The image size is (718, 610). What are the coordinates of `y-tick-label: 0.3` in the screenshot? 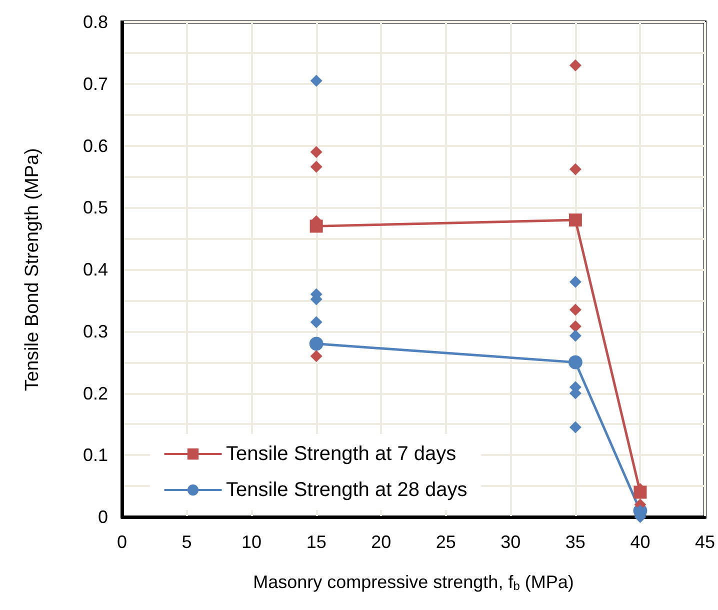 It's located at (95, 331).